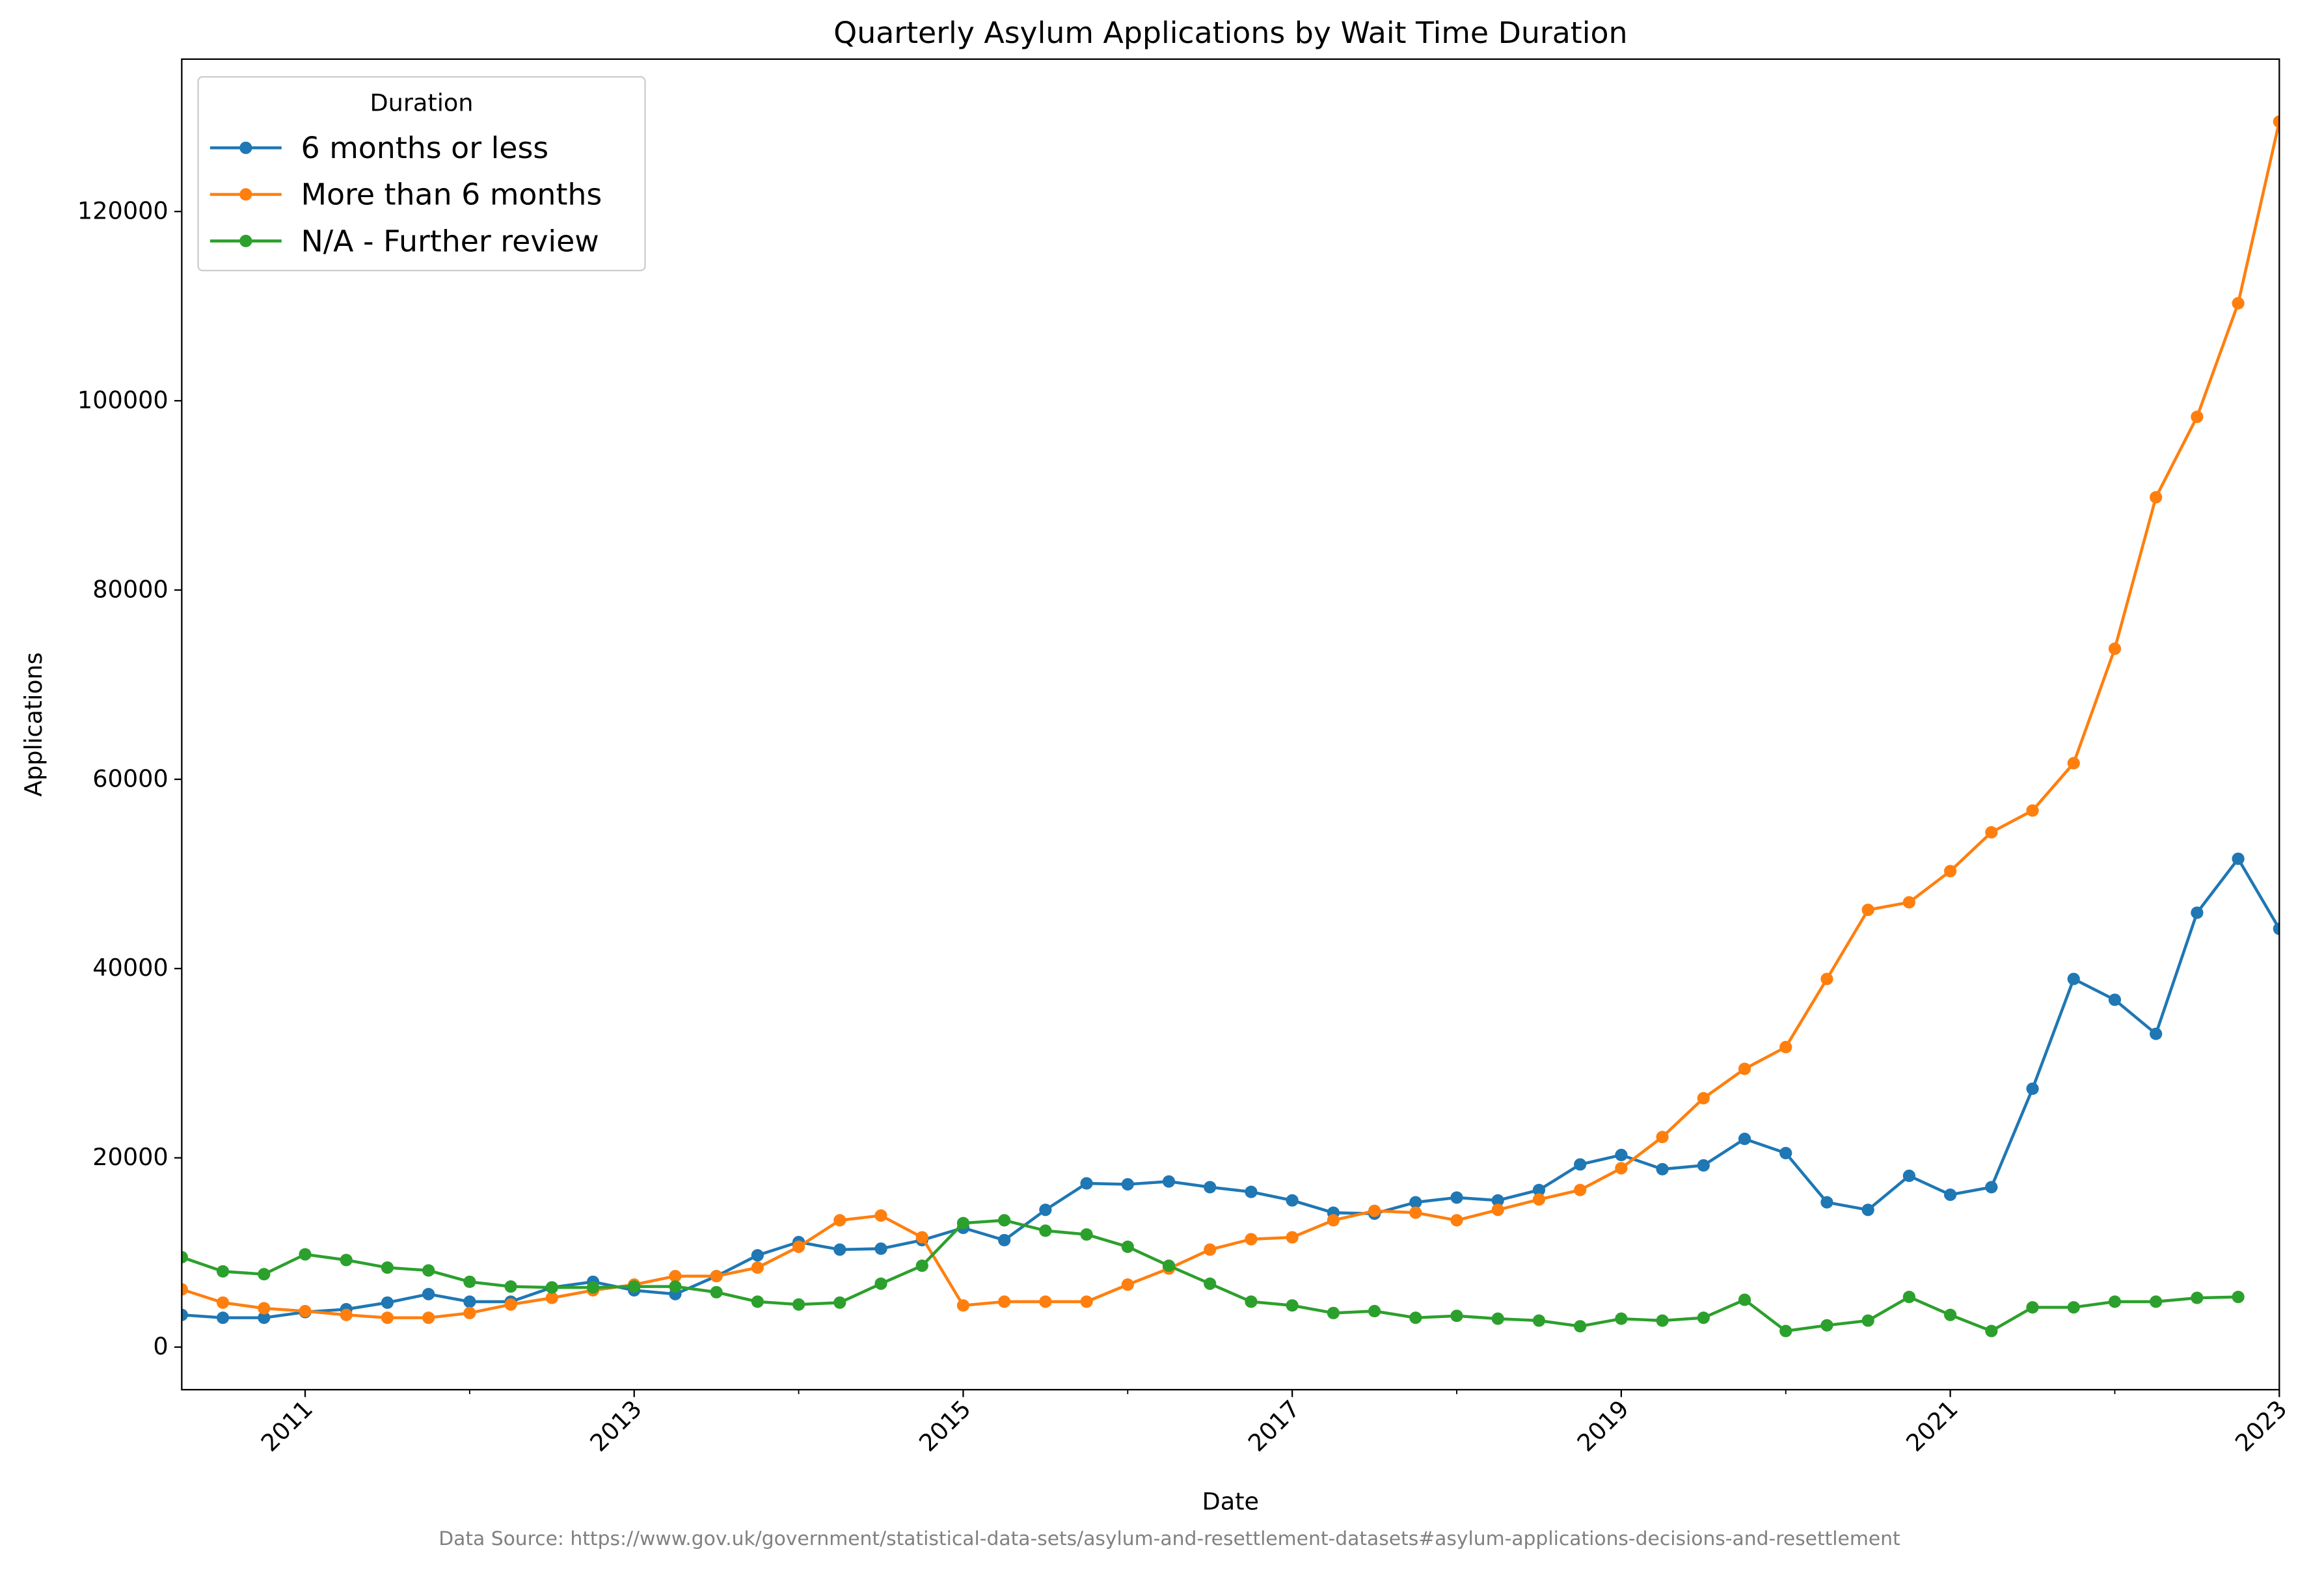  I want to click on legend-box, so click(422, 174).